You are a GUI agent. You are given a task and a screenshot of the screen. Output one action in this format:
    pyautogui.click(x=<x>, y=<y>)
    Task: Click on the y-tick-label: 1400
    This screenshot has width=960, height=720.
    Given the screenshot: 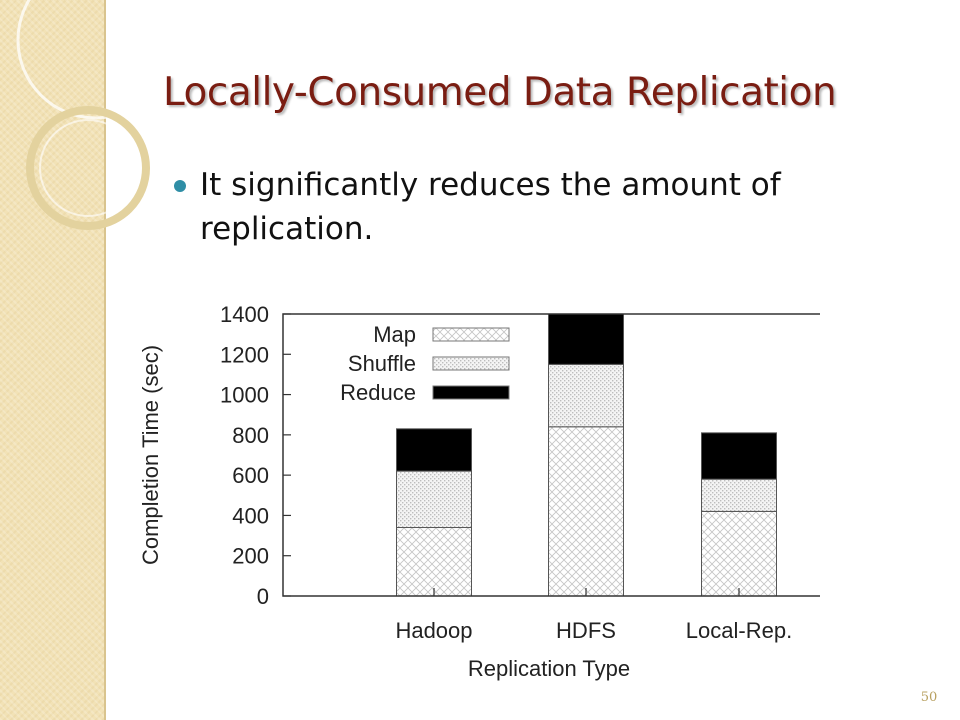 What is the action you would take?
    pyautogui.click(x=244, y=314)
    